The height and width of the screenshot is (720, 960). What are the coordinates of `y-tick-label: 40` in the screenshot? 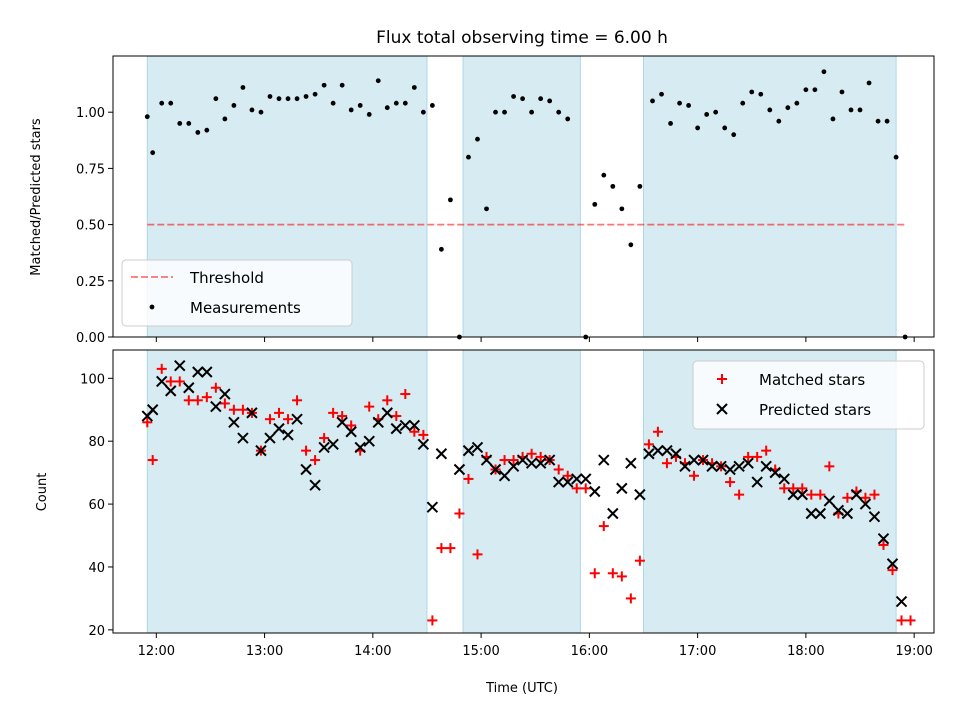 It's located at (96, 568).